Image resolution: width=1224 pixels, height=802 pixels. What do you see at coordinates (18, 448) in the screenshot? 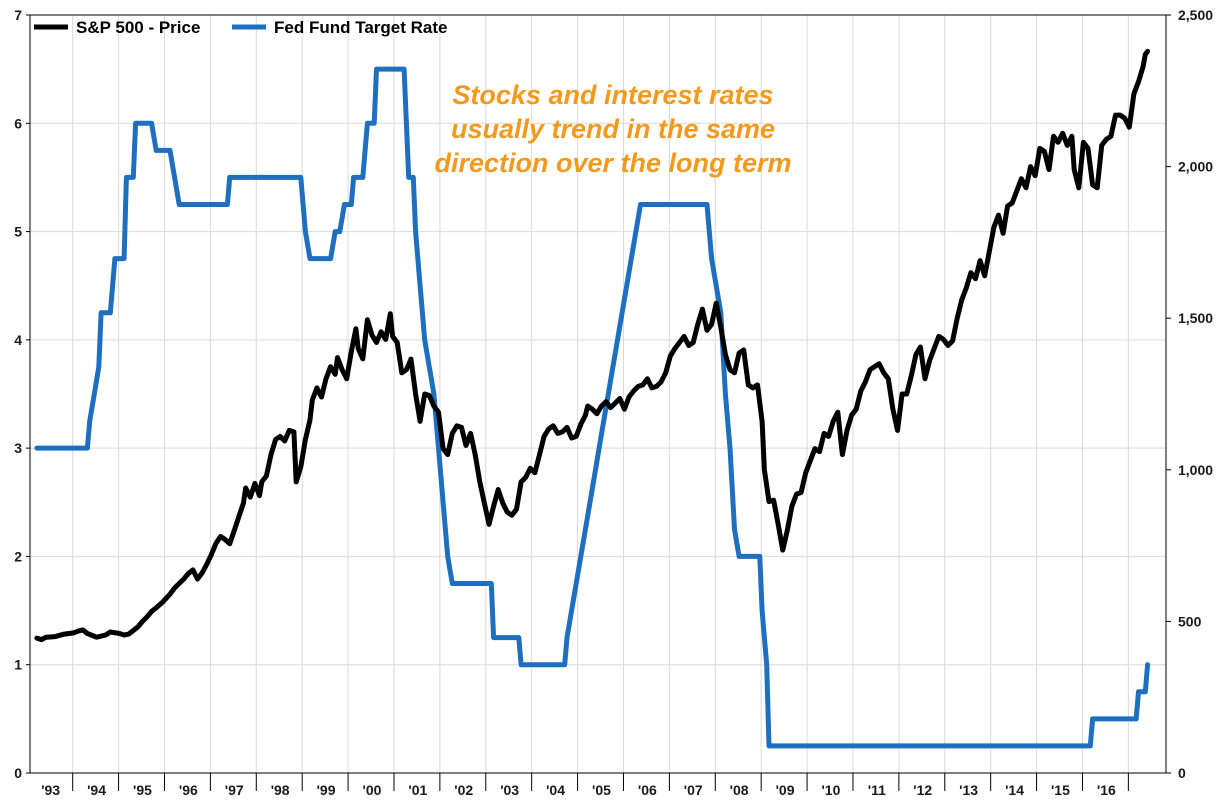
I see `left-tick-label: 3` at bounding box center [18, 448].